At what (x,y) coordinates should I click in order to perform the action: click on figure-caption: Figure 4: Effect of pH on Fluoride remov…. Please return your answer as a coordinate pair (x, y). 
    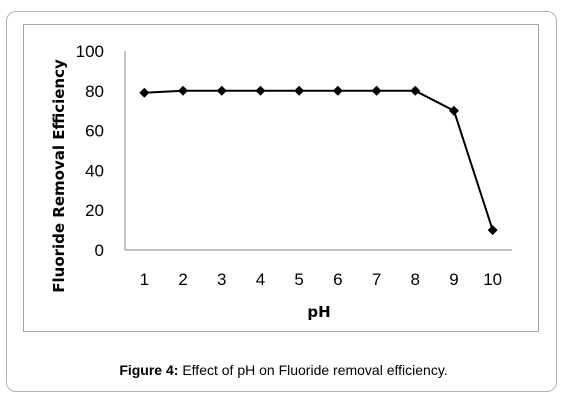
    Looking at the image, I should click on (283, 370).